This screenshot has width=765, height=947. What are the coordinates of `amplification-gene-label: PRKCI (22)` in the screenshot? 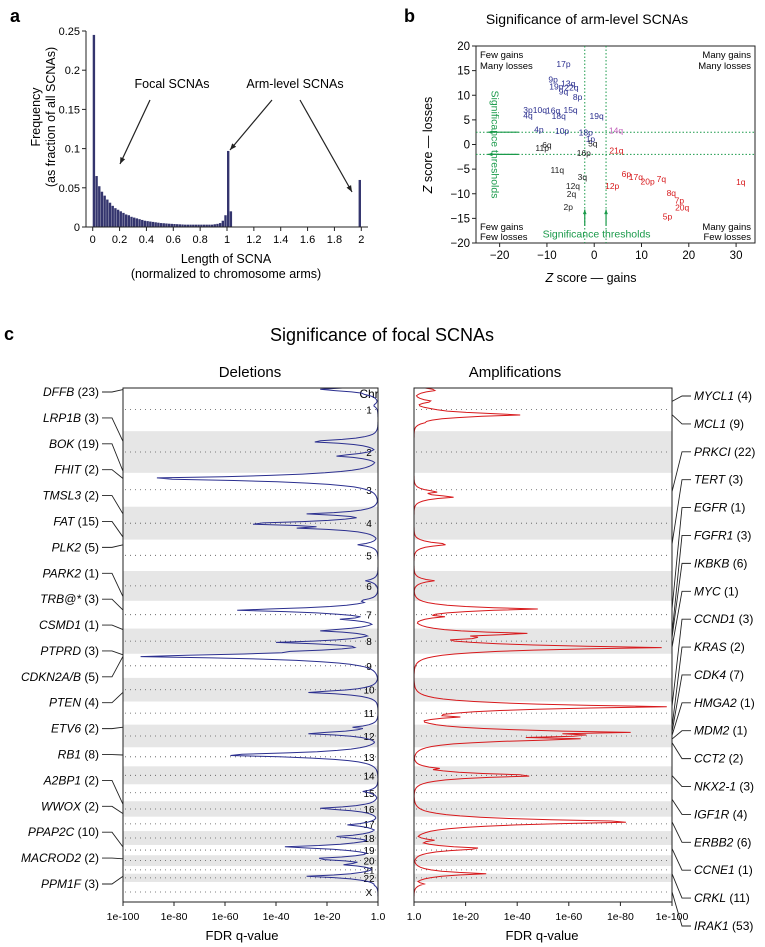 It's located at (724, 452).